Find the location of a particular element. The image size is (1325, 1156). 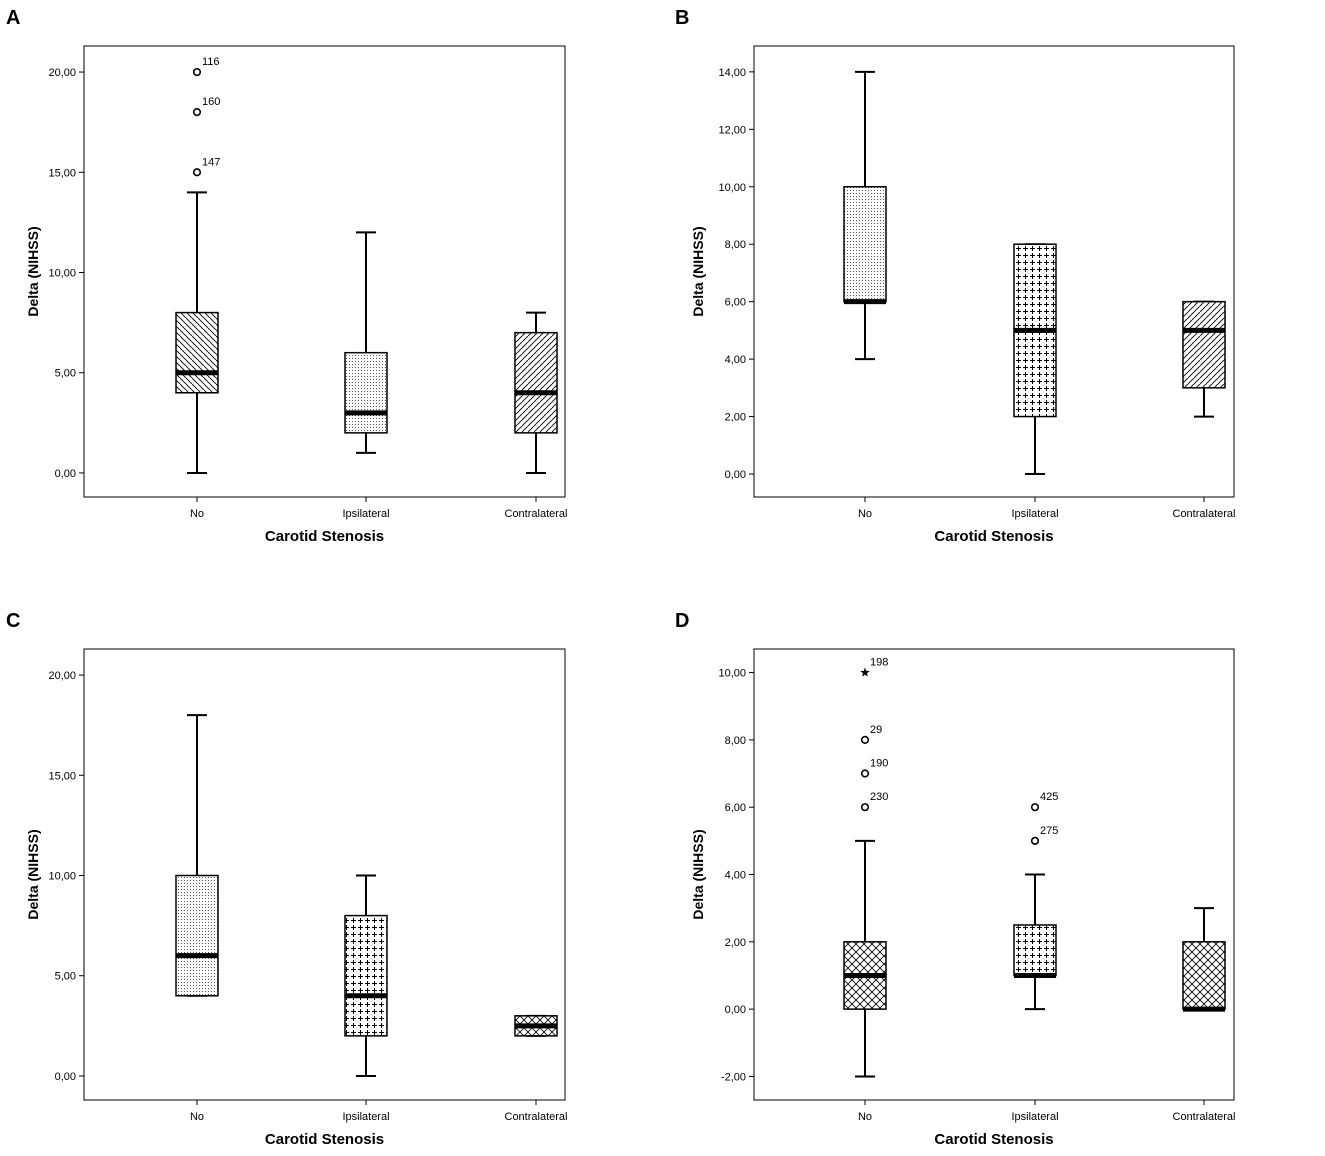

panel-d-contralateral-box is located at coordinates (1204, 975).